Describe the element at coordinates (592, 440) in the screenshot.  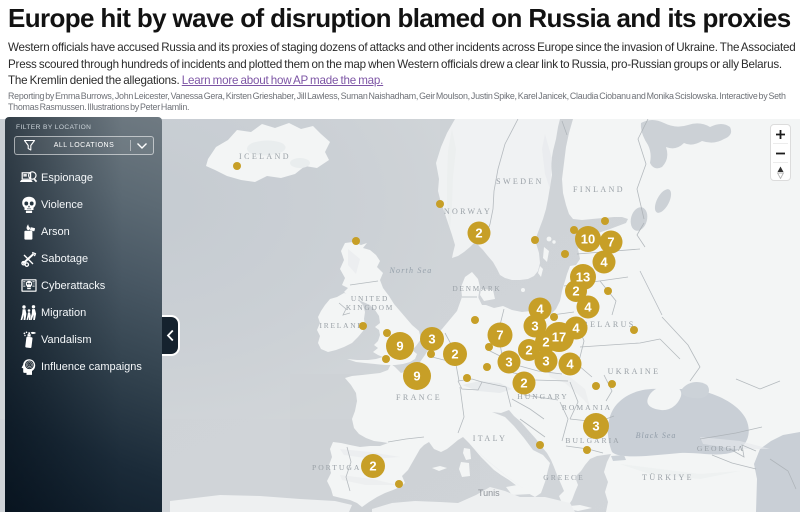
I see `svg-text: BULGARIA` at that location.